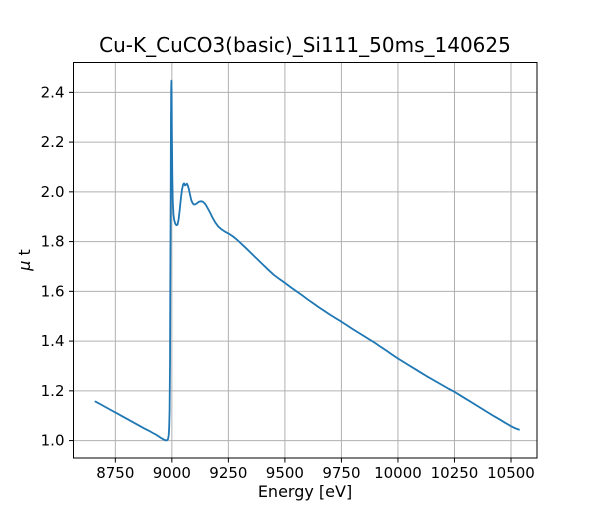 The height and width of the screenshot is (520, 600). What do you see at coordinates (53, 142) in the screenshot?
I see `y-tick-label: 2.2` at bounding box center [53, 142].